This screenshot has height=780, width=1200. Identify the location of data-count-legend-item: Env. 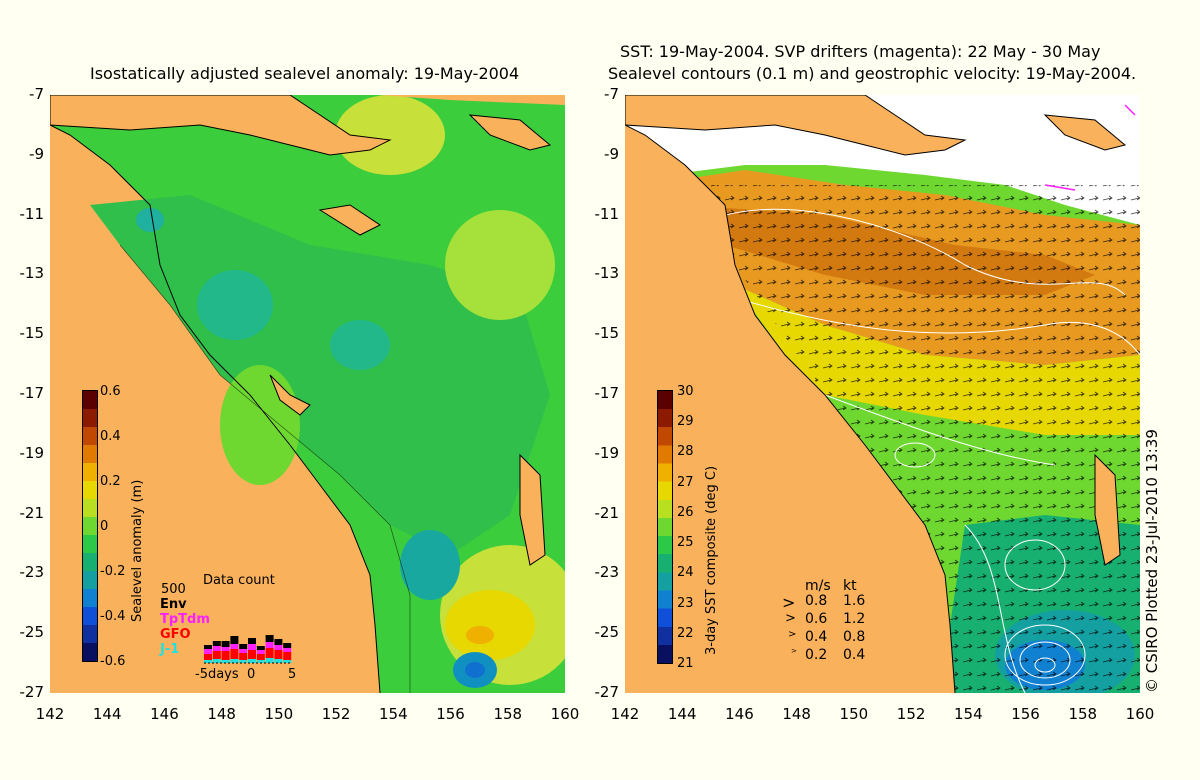
(173, 604).